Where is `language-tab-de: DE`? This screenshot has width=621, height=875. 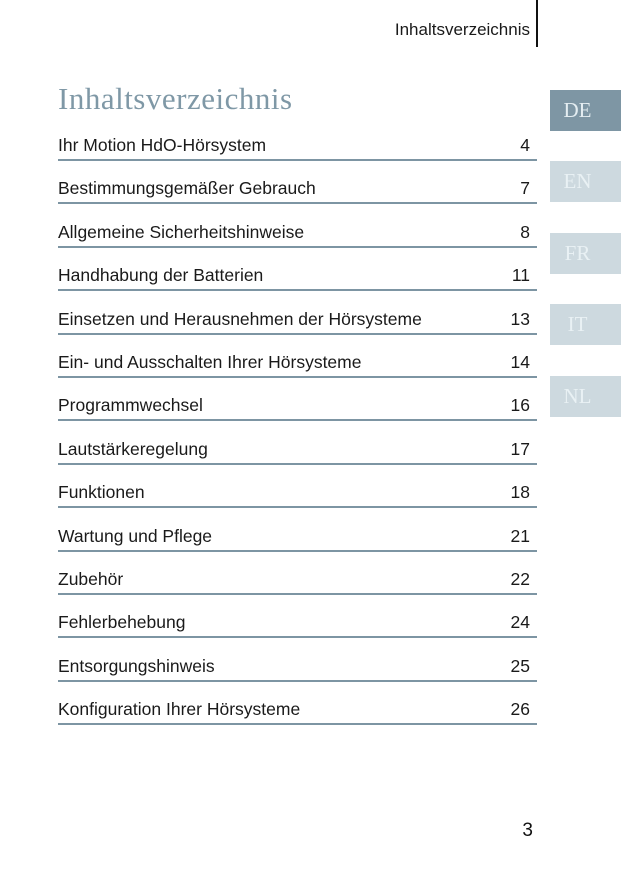 language-tab-de: DE is located at coordinates (585, 110).